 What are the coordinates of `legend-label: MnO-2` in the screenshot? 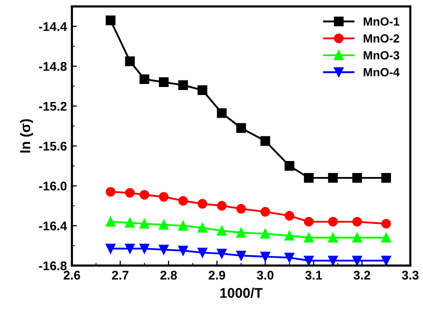 It's located at (382, 38).